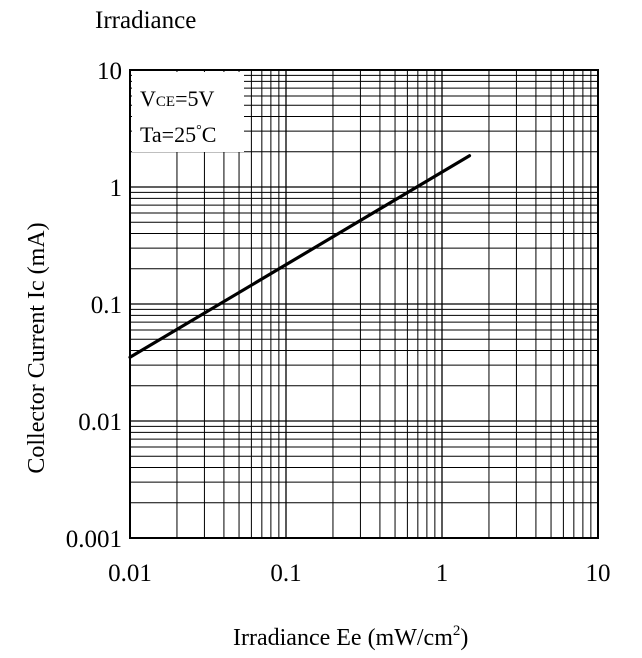 This screenshot has height=658, width=642. What do you see at coordinates (130, 573) in the screenshot?
I see `x-tick-label: 0.01` at bounding box center [130, 573].